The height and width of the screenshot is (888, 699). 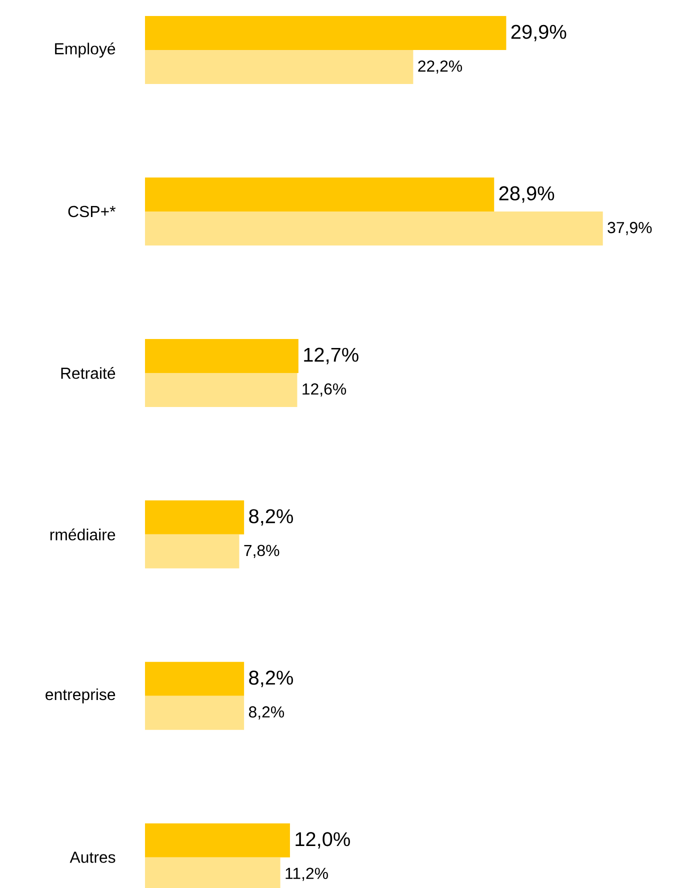 I want to click on y-tick-label: rmédiaire, so click(x=83, y=534).